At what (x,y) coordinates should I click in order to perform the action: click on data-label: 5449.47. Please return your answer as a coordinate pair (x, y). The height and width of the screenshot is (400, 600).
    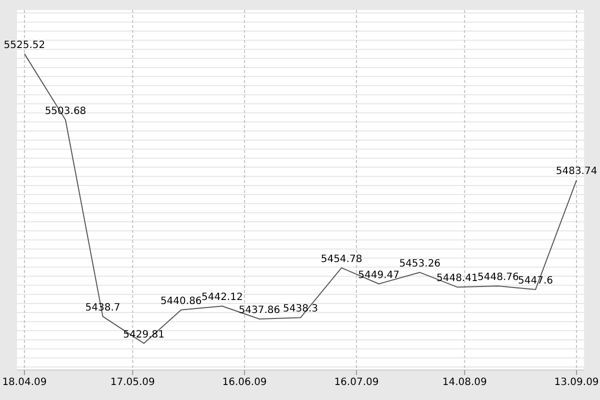
    Looking at the image, I should click on (379, 275).